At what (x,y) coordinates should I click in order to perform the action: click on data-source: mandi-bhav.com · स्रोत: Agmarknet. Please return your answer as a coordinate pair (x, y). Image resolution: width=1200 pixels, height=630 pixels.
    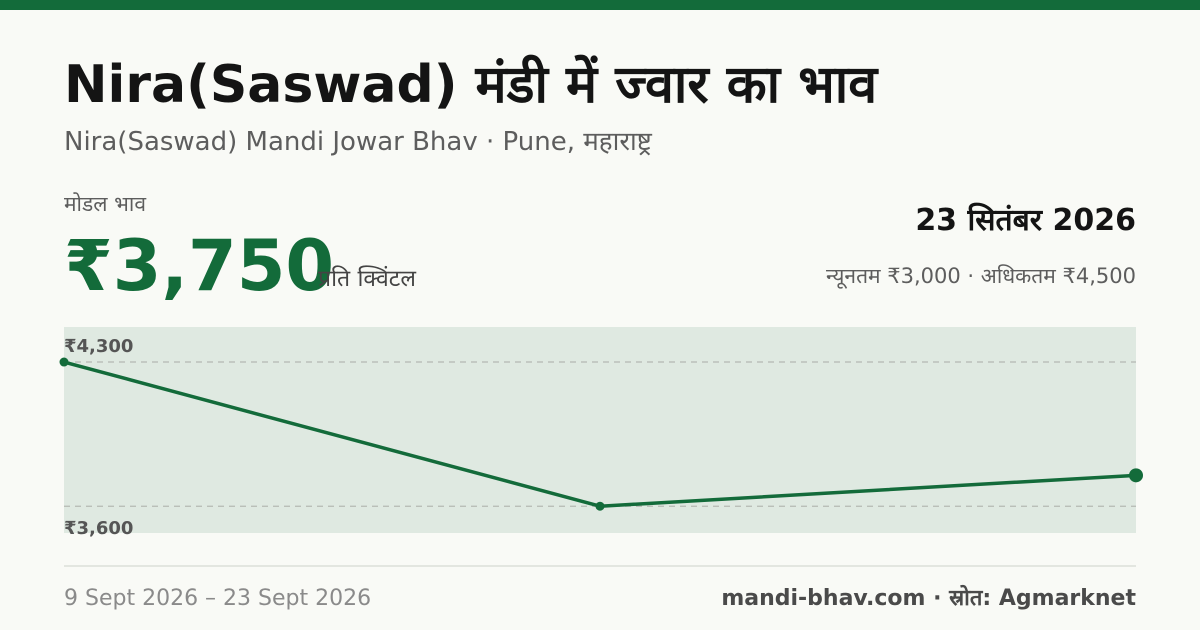
    Looking at the image, I should click on (928, 598).